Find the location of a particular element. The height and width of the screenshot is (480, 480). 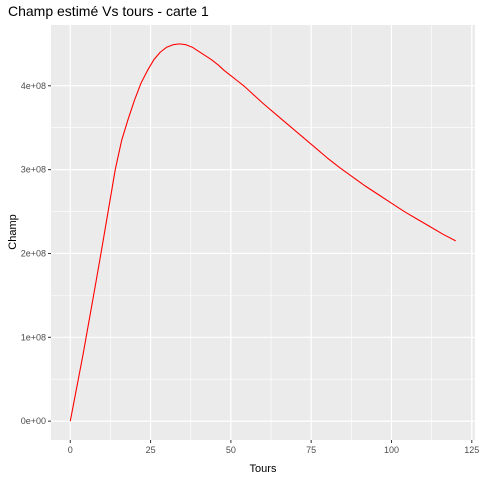

x-axis-title: Tours is located at coordinates (263, 469).